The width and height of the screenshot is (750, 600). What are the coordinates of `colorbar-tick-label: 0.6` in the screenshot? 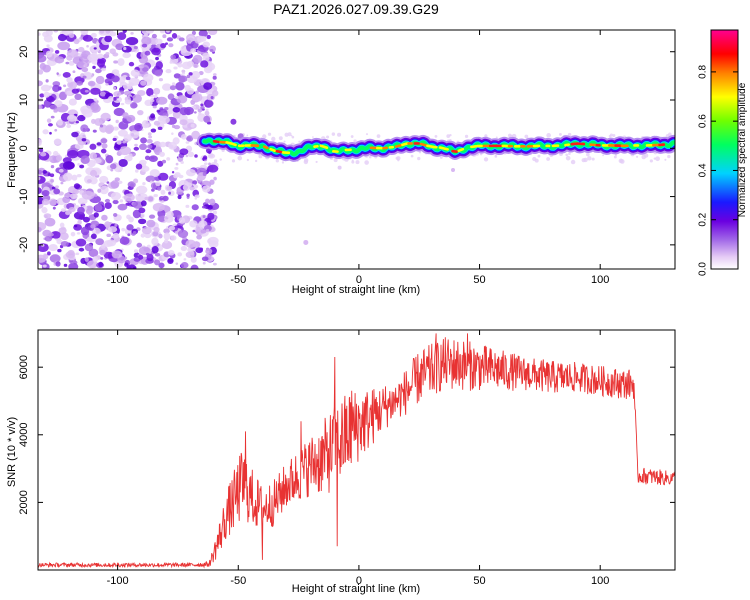 It's located at (703, 121).